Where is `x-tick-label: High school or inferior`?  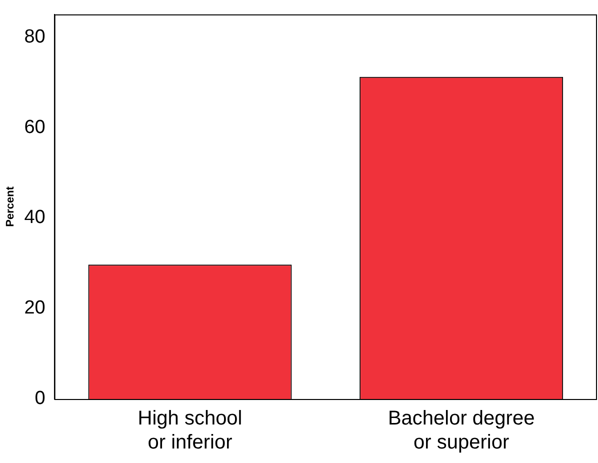
x-tick-label: High school or inferior is located at coordinates (190, 431).